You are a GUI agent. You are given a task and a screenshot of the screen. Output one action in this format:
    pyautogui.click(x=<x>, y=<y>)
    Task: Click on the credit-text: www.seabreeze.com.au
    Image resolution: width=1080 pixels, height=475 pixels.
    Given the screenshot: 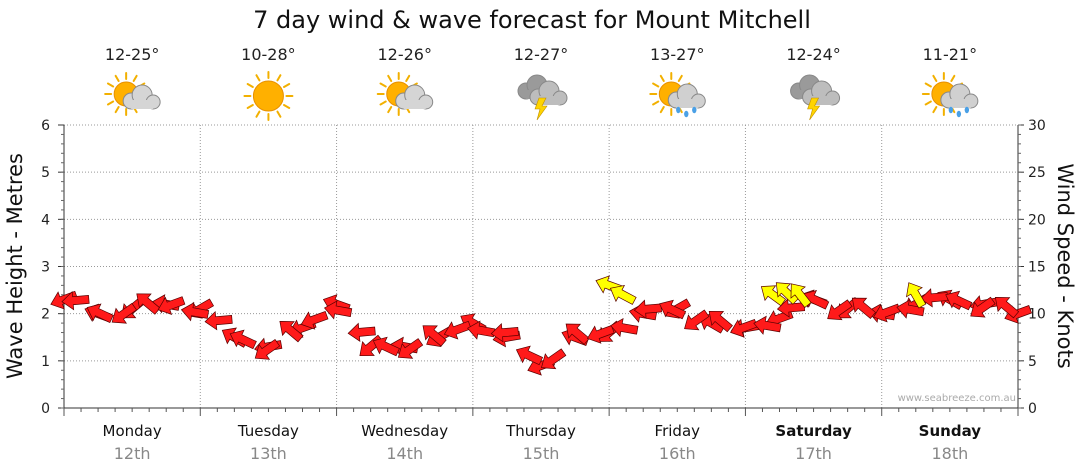 What is the action you would take?
    pyautogui.click(x=957, y=398)
    